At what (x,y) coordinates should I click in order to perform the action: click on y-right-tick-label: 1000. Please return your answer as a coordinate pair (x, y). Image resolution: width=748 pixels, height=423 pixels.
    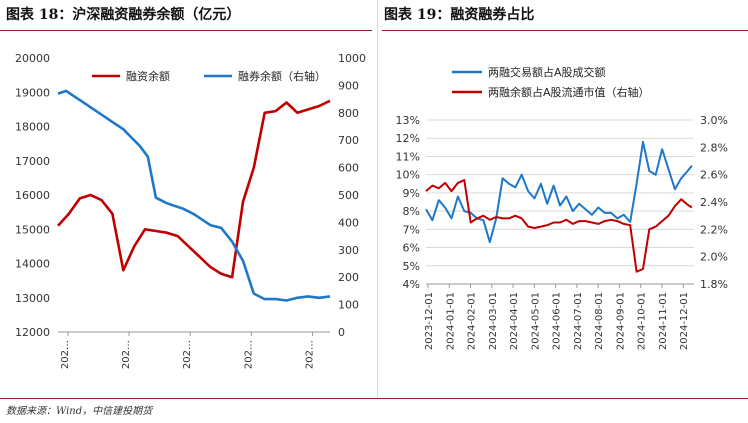
    Looking at the image, I should click on (352, 58).